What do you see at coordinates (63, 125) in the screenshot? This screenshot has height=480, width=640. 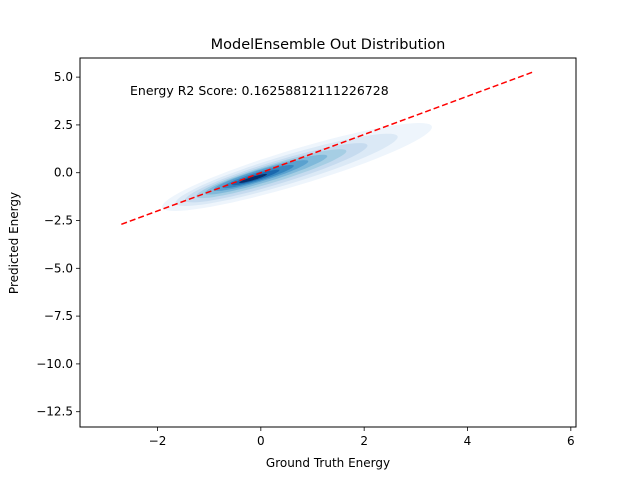 I see `y-tick-label: 2.5` at bounding box center [63, 125].